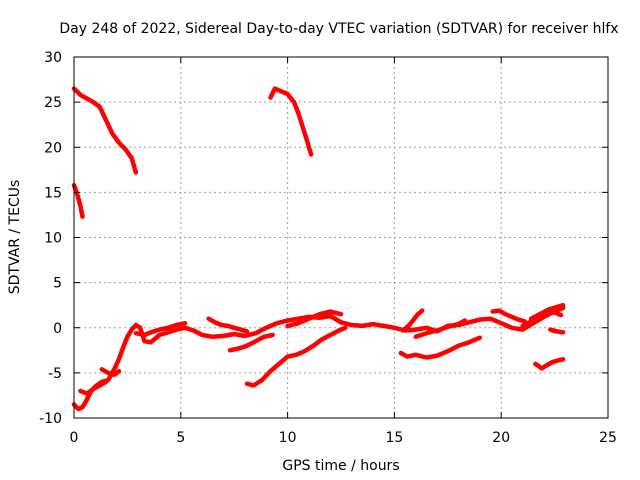  I want to click on y-tick-label: -5, so click(55, 374).